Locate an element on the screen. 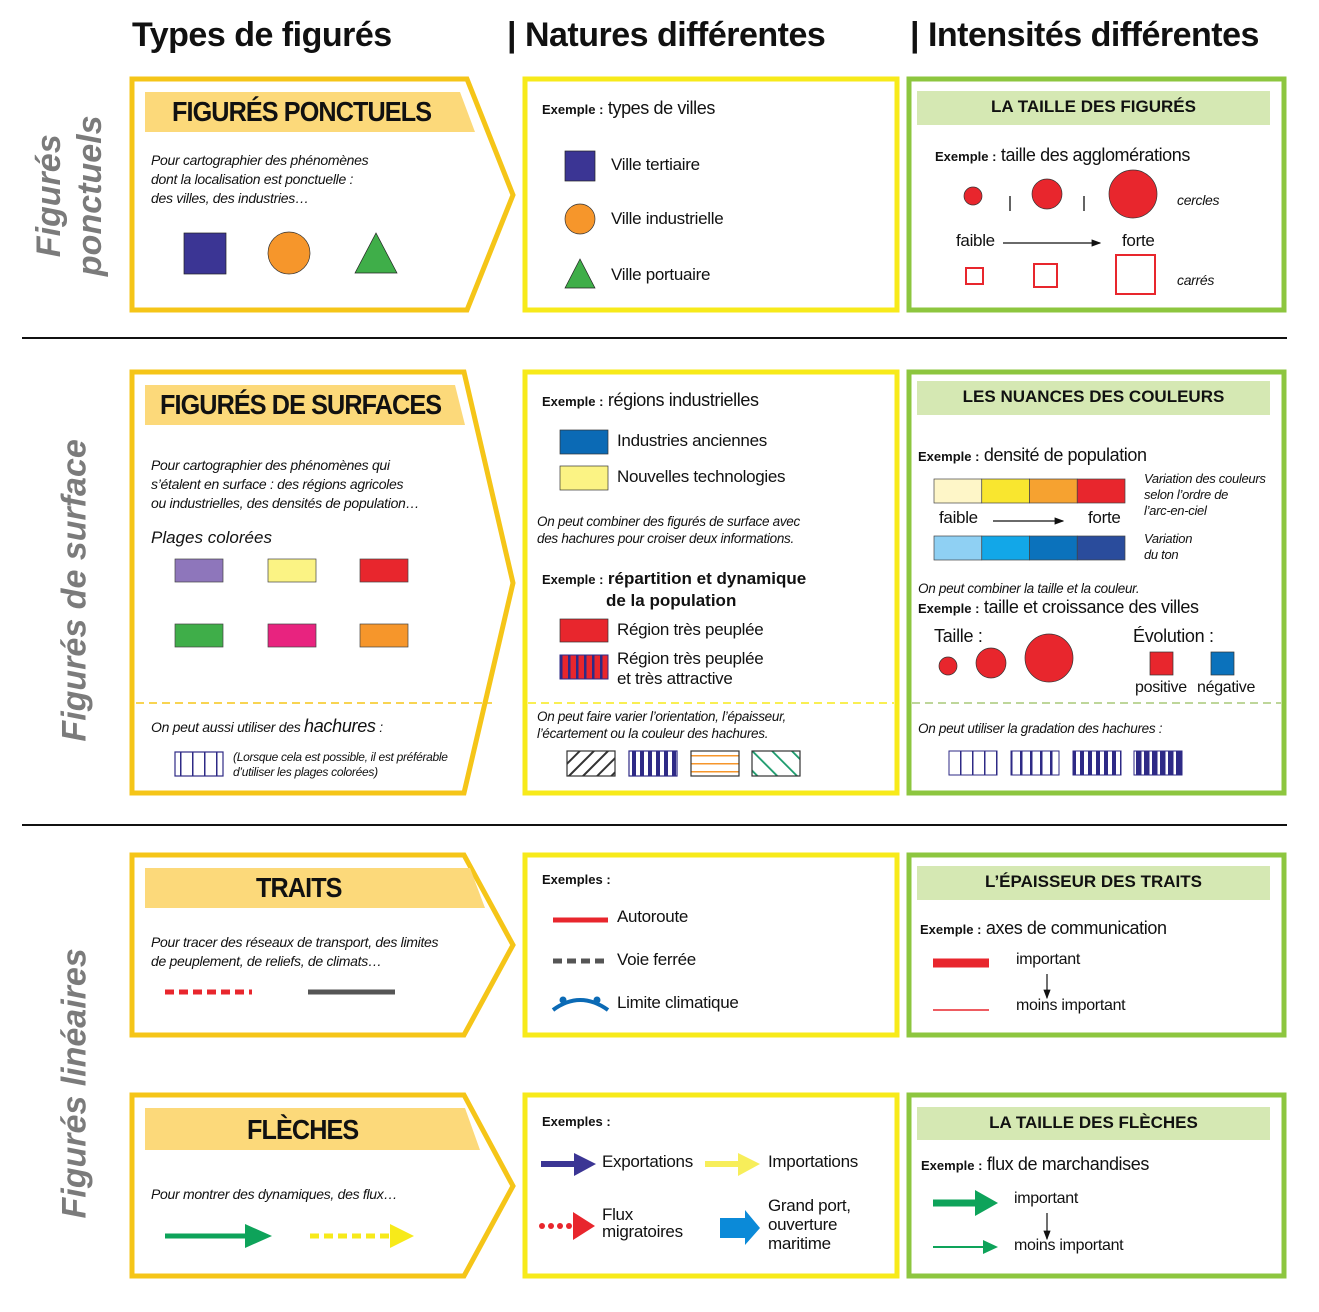  label-plages-colorees: Plages colorées is located at coordinates (211, 537).